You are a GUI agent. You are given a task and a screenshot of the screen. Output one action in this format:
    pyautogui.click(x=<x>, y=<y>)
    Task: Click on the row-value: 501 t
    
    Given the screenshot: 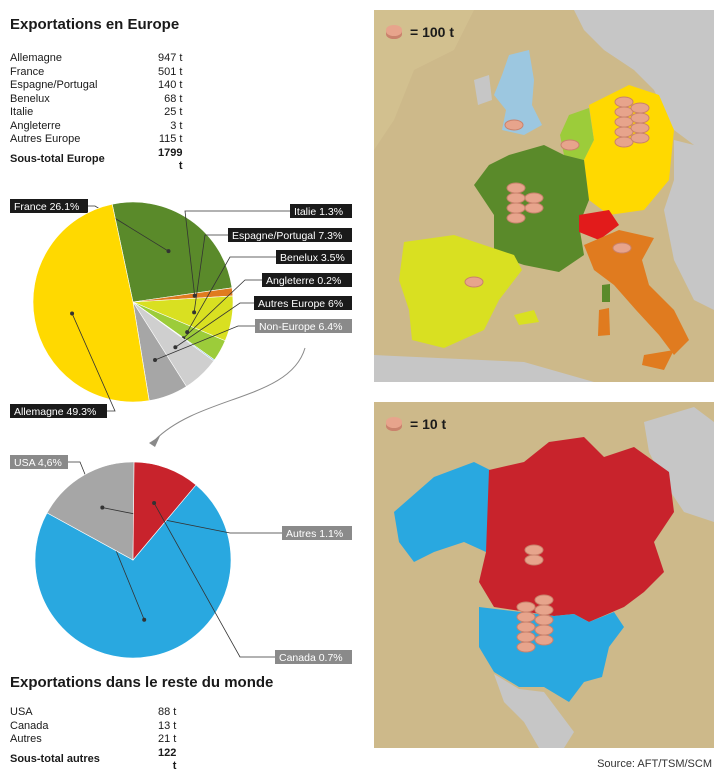 What is the action you would take?
    pyautogui.click(x=170, y=71)
    